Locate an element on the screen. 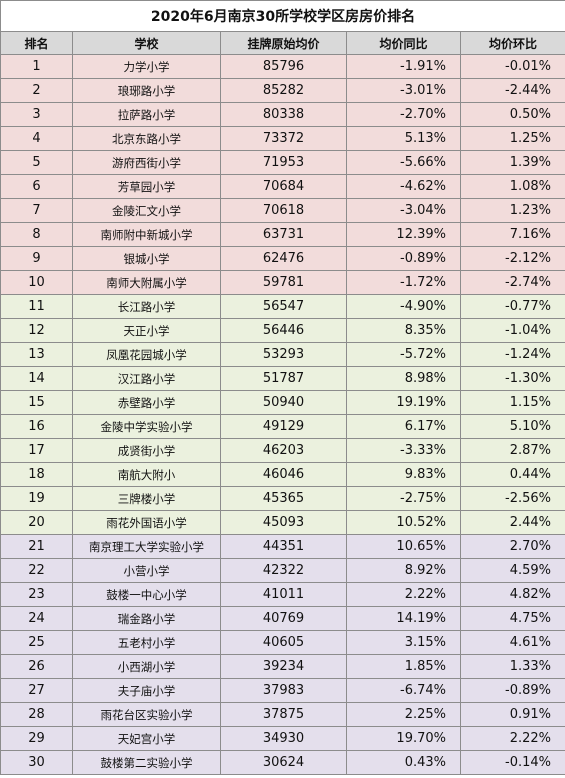 This screenshot has height=778, width=565. mom-cell: 1.23% is located at coordinates (512, 210).